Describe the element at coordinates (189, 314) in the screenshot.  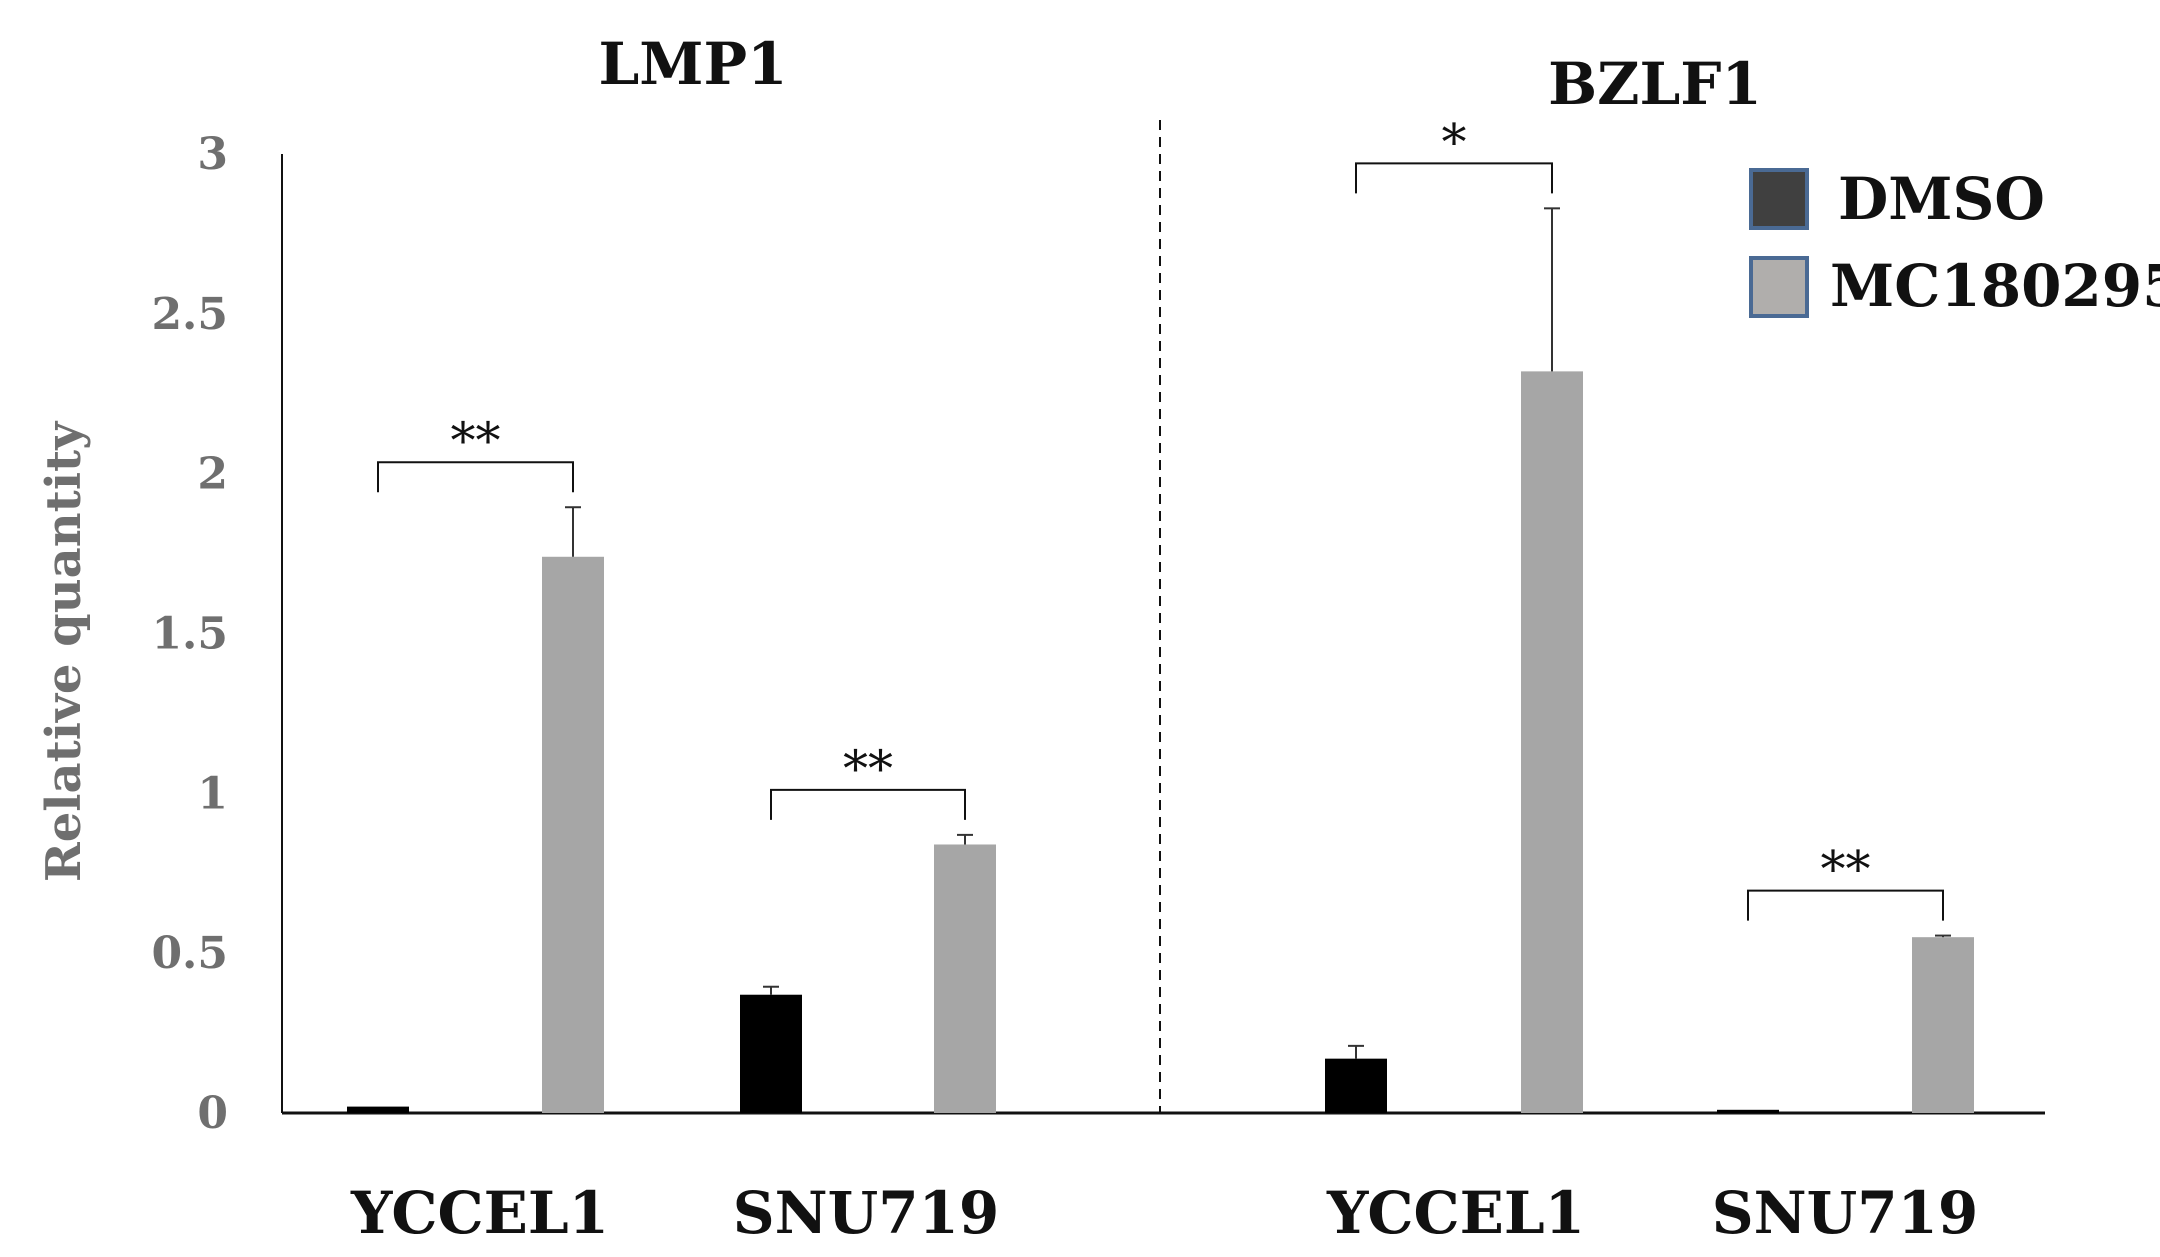
I see `y-tick-label: 2.5` at that location.